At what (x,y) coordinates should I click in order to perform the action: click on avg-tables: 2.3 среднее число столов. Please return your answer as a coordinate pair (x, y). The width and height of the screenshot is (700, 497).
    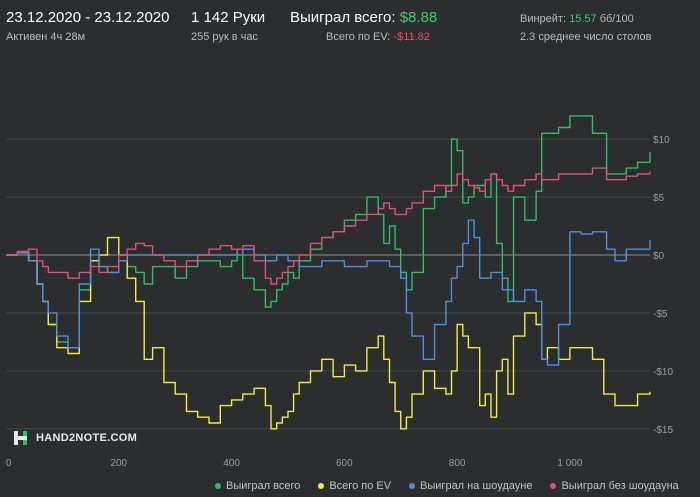
    Looking at the image, I should click on (586, 37).